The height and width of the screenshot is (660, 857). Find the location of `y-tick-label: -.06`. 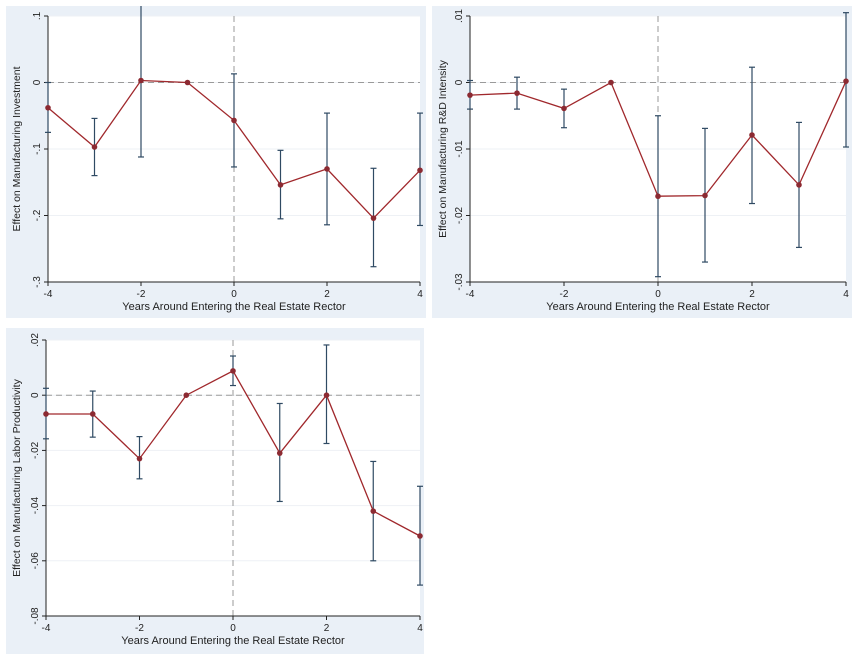

y-tick-label: -.06 is located at coordinates (35, 561).